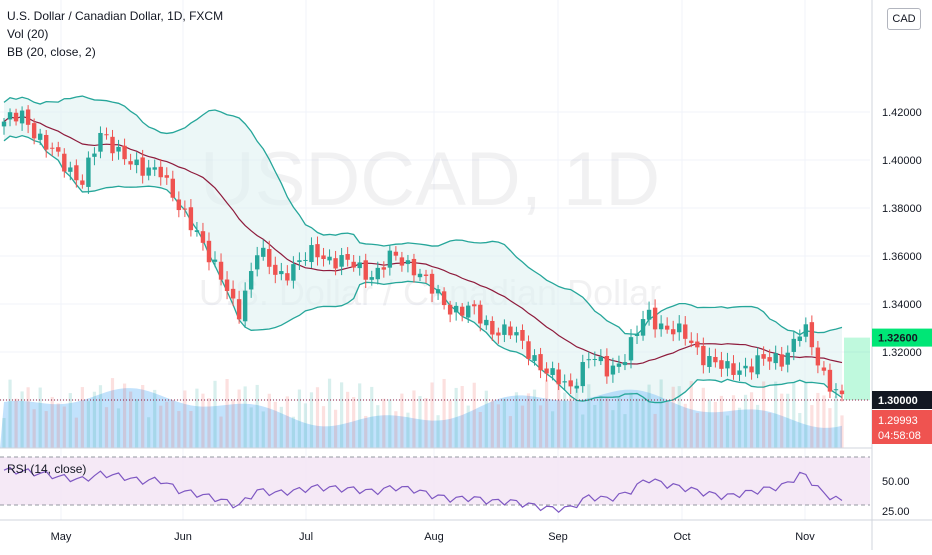  What do you see at coordinates (115, 16) in the screenshot?
I see `symbol-title: U.S. Dollar / Canadian Dollar, 1D, FXCM` at bounding box center [115, 16].